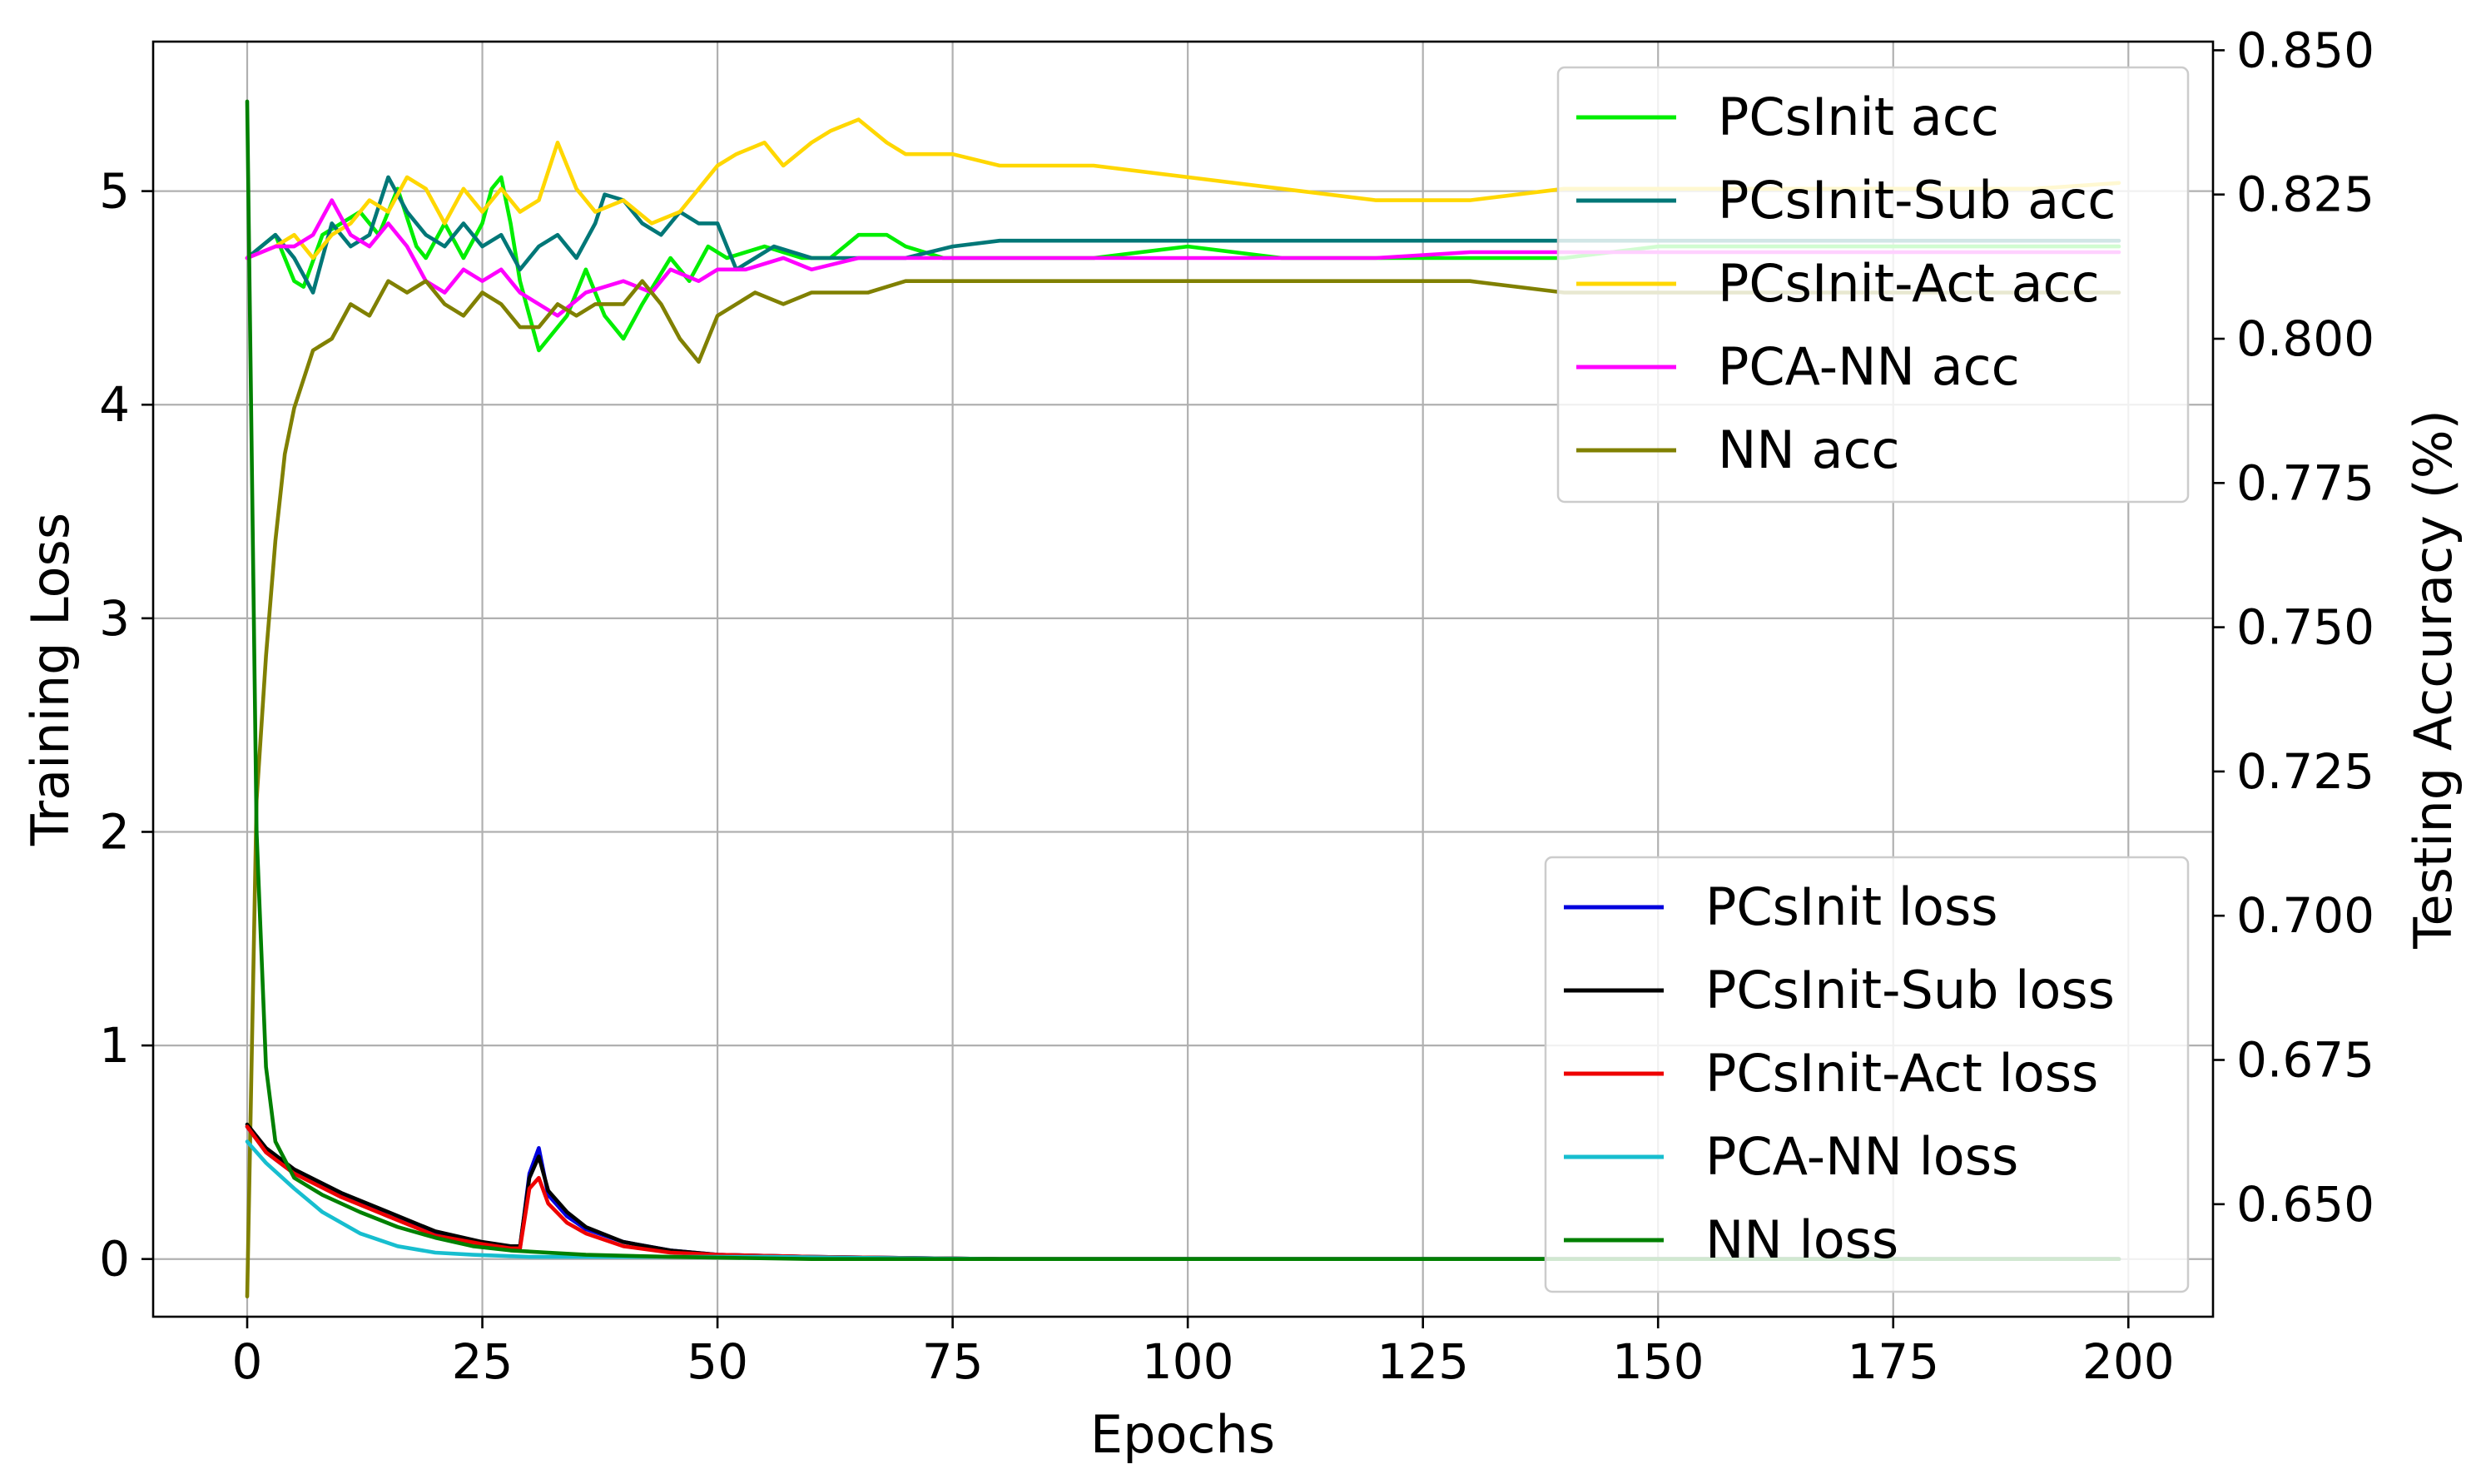 Image resolution: width=2481 pixels, height=1484 pixels. I want to click on acc-legend-box, so click(1873, 285).